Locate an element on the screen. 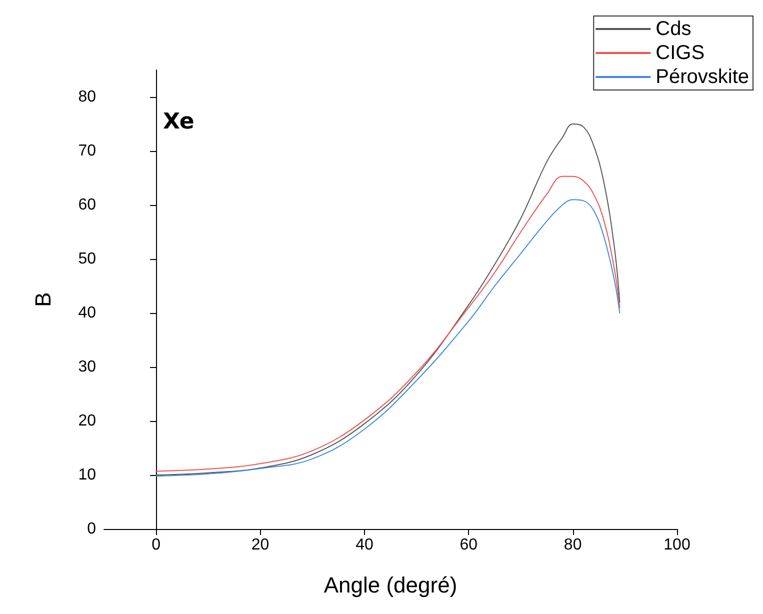  y-tick-label: 0 is located at coordinates (91, 529).